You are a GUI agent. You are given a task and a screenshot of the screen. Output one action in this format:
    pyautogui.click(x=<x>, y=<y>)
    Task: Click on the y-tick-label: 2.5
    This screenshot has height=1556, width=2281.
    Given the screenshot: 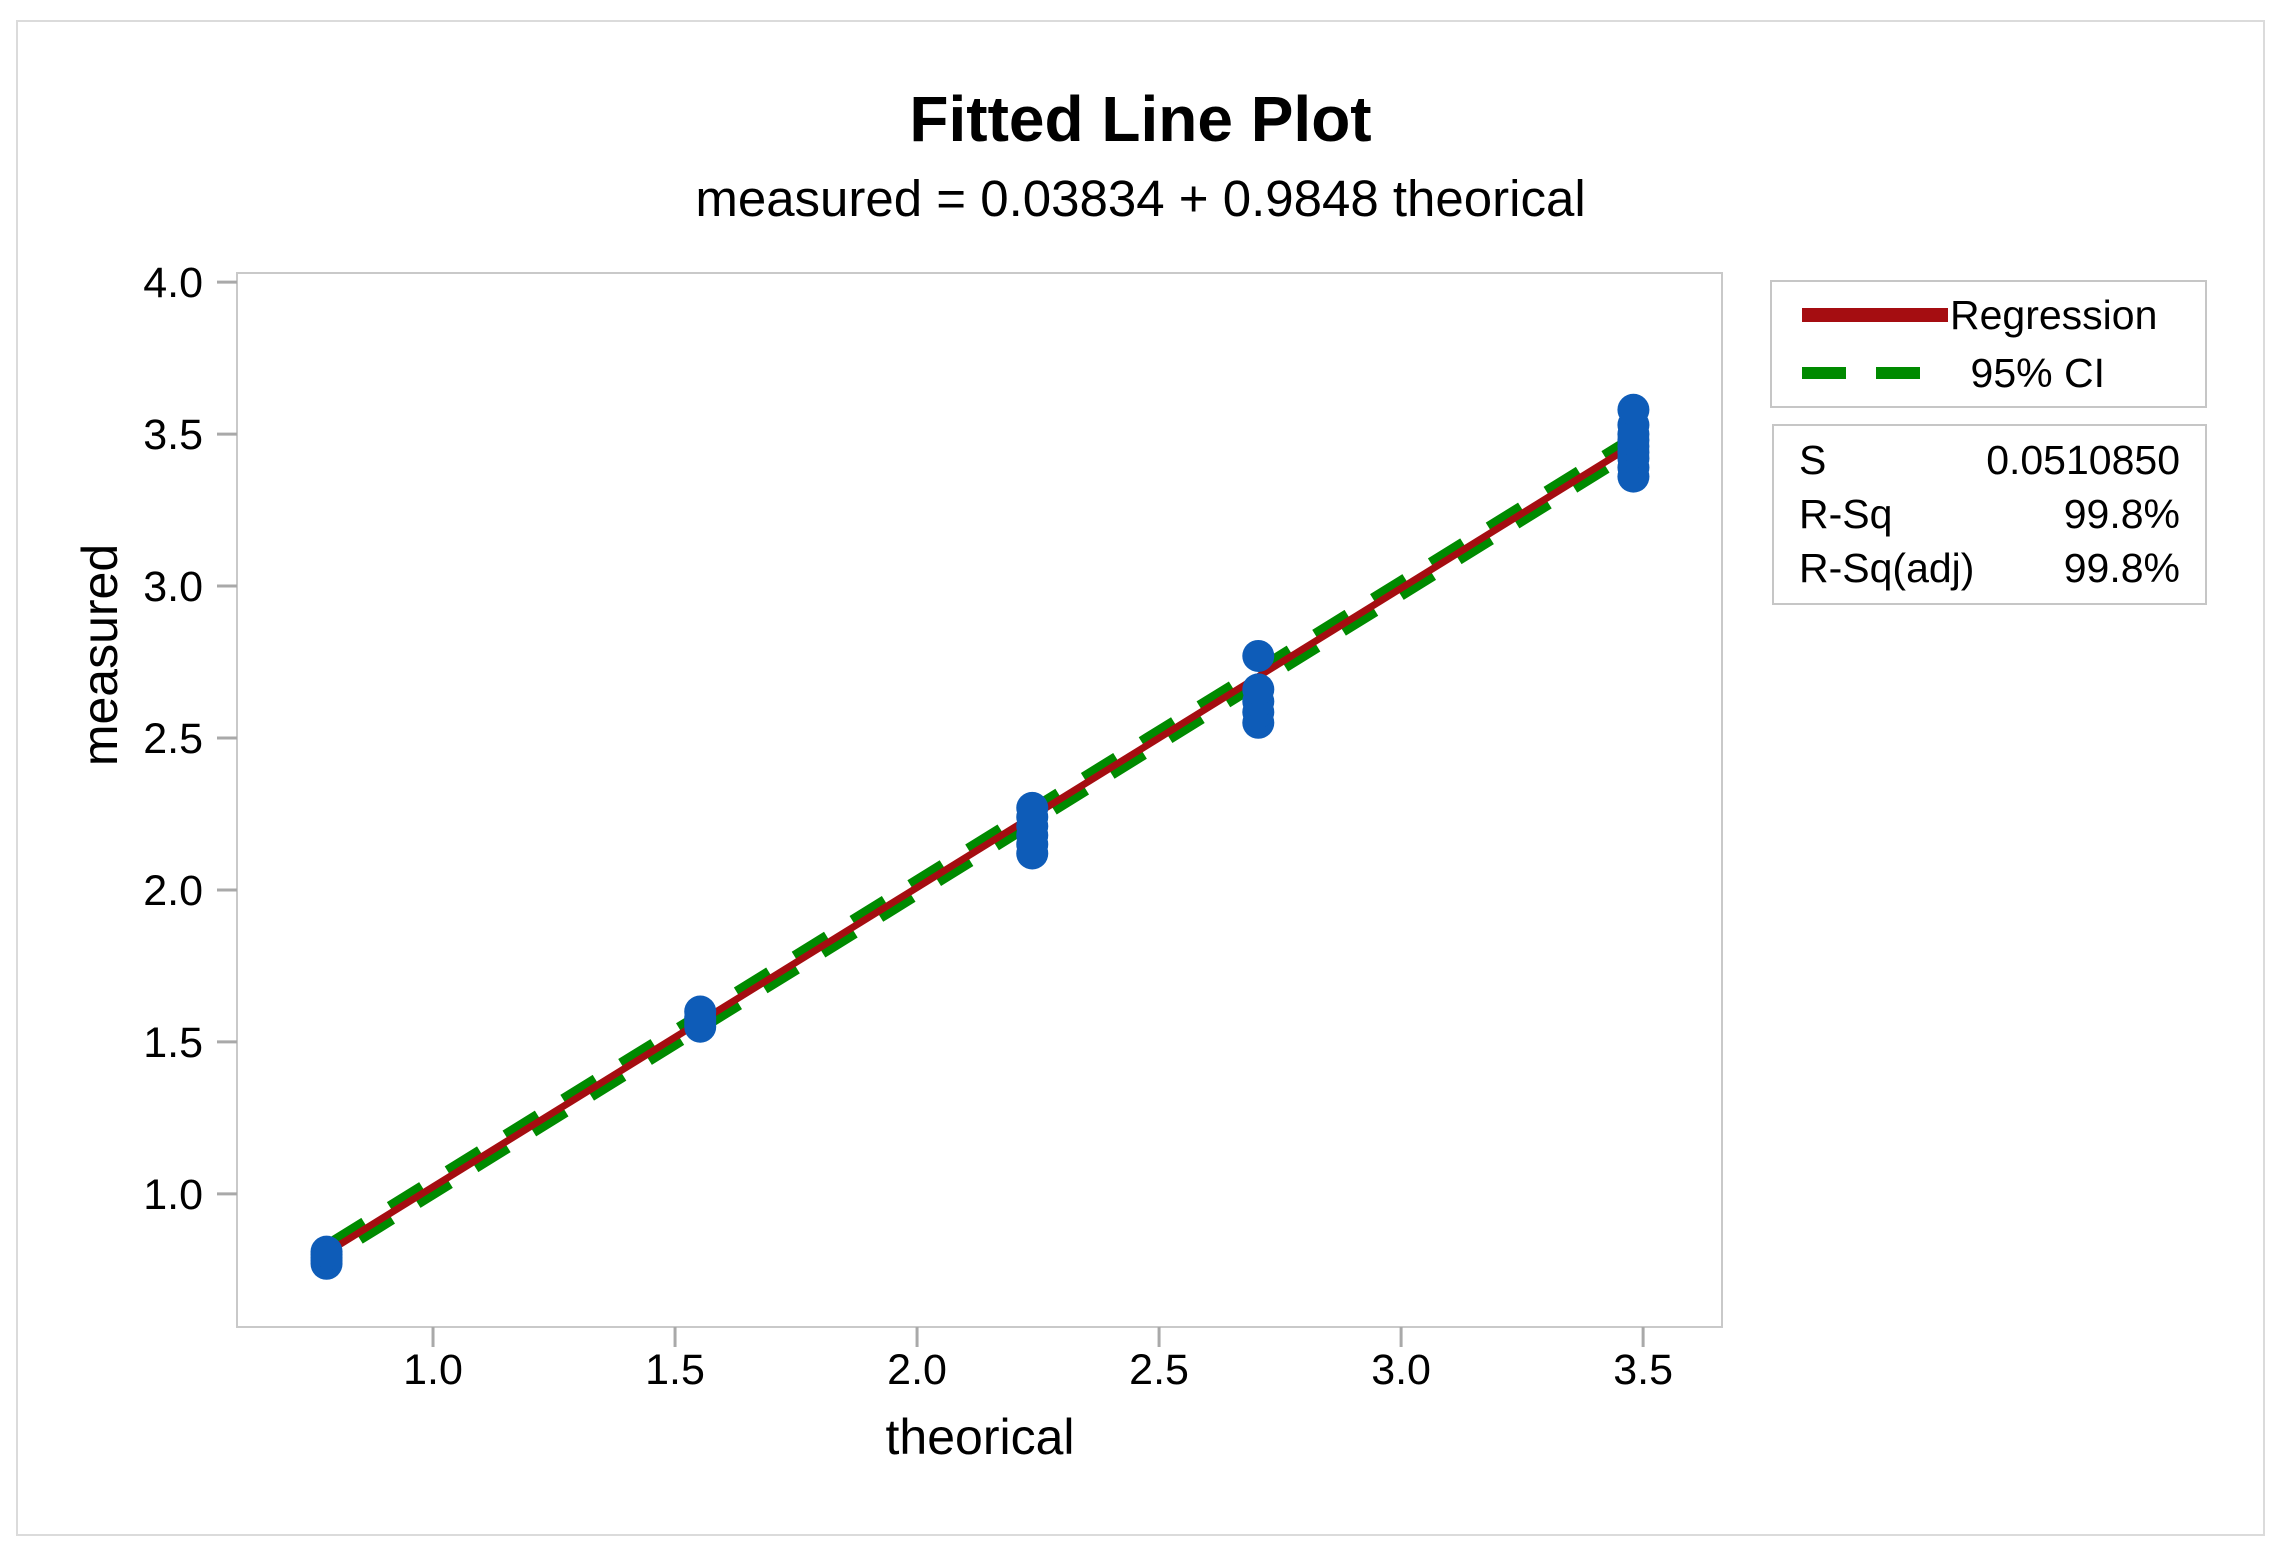 What is the action you would take?
    pyautogui.click(x=173, y=739)
    